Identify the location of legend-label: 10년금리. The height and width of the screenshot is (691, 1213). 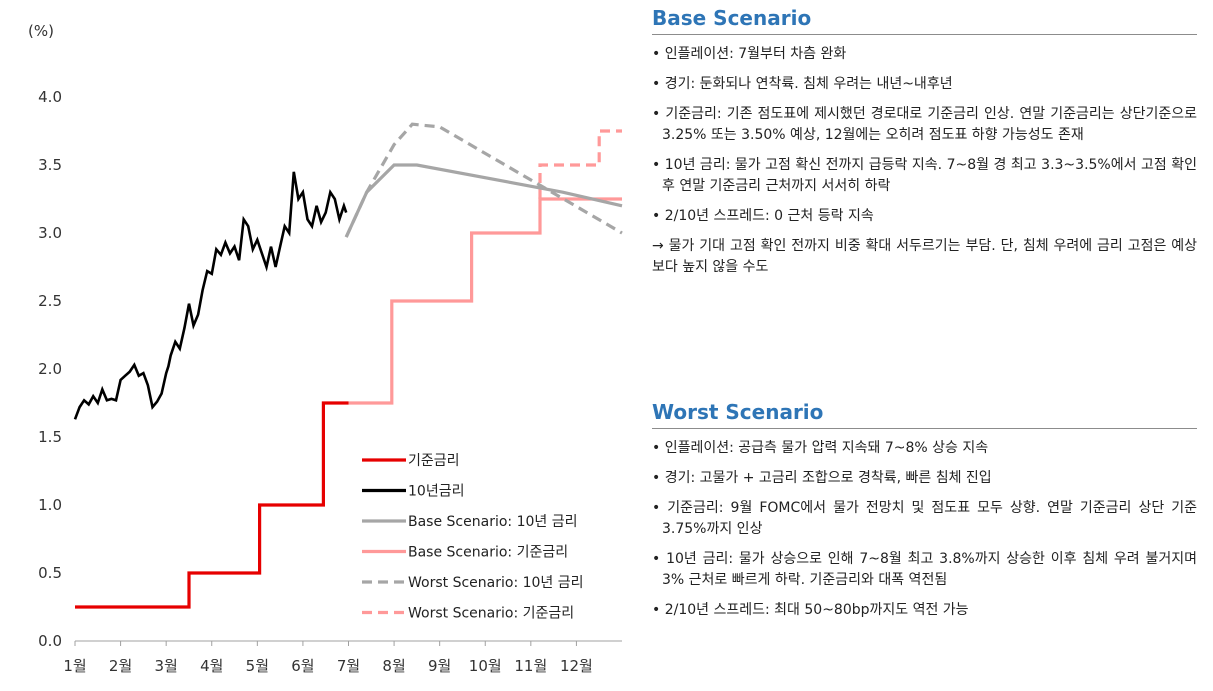
(436, 492).